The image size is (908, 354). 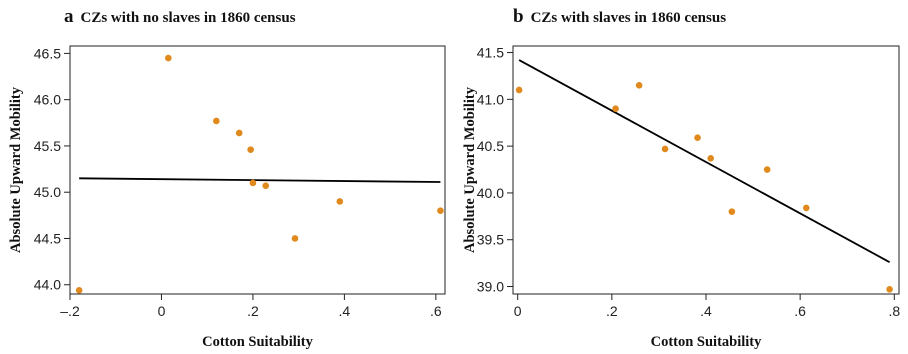 What do you see at coordinates (162, 311) in the screenshot?
I see `chart-a-x-tick-label: 0` at bounding box center [162, 311].